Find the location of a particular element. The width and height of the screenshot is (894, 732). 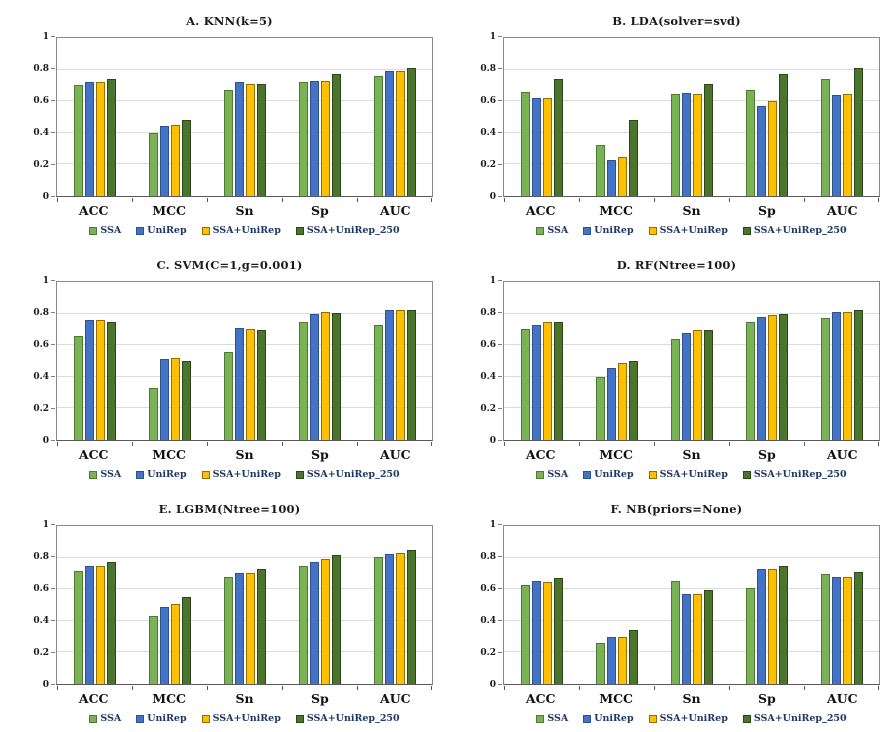

legend-label: UniRep is located at coordinates (167, 474).